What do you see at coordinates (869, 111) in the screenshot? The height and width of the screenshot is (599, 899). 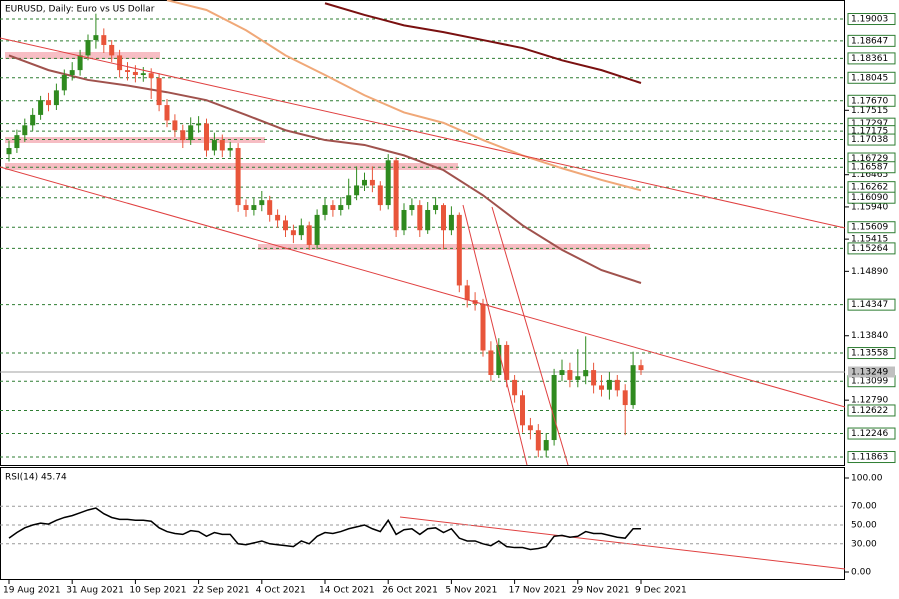 I see `y-tick-label: 1.17515` at bounding box center [869, 111].